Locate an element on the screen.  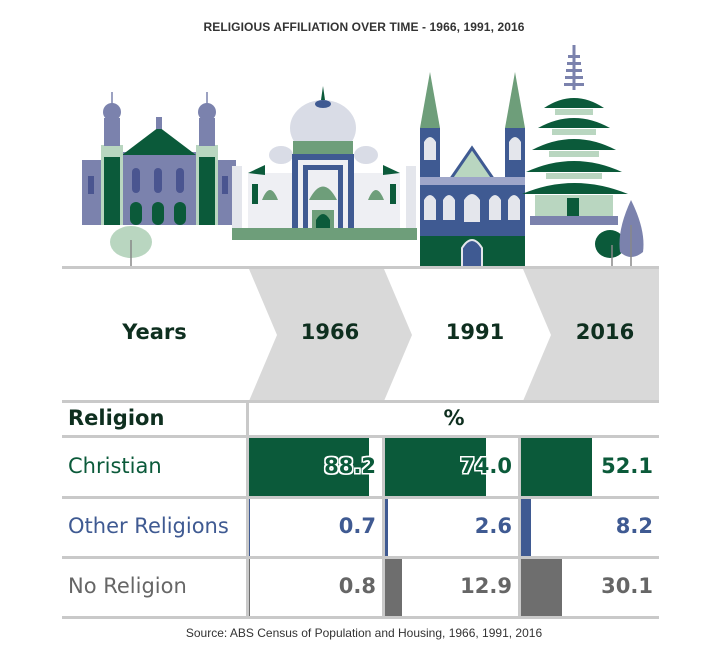
row-label-christian: Christian is located at coordinates (115, 466).